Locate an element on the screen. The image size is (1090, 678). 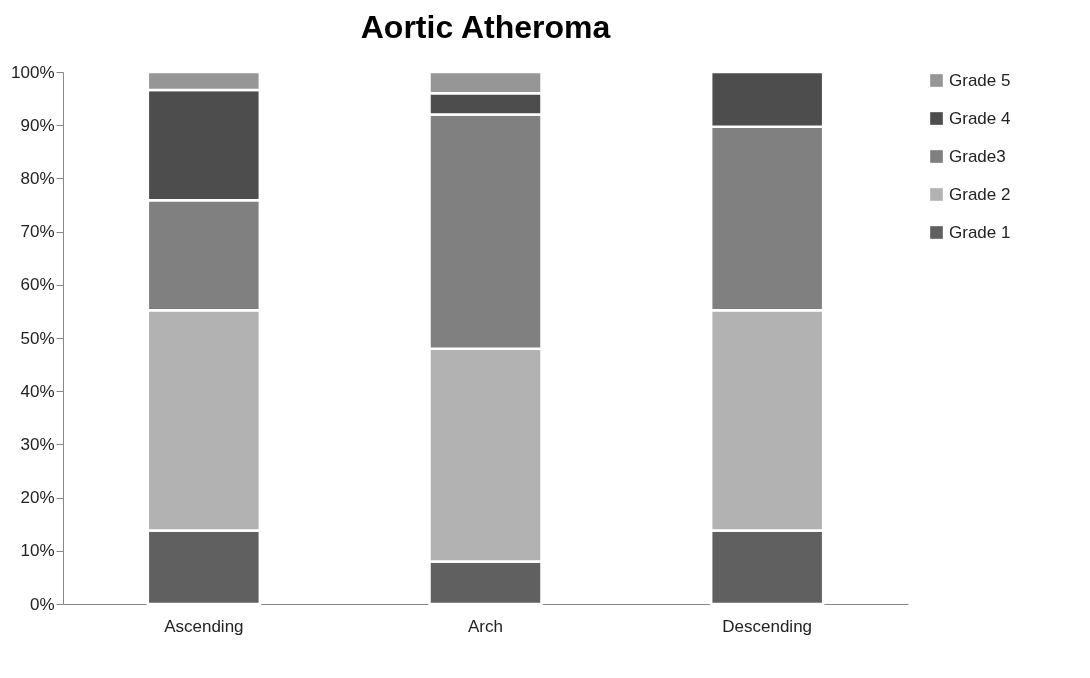
legend-label: Grade 5 is located at coordinates (980, 80).